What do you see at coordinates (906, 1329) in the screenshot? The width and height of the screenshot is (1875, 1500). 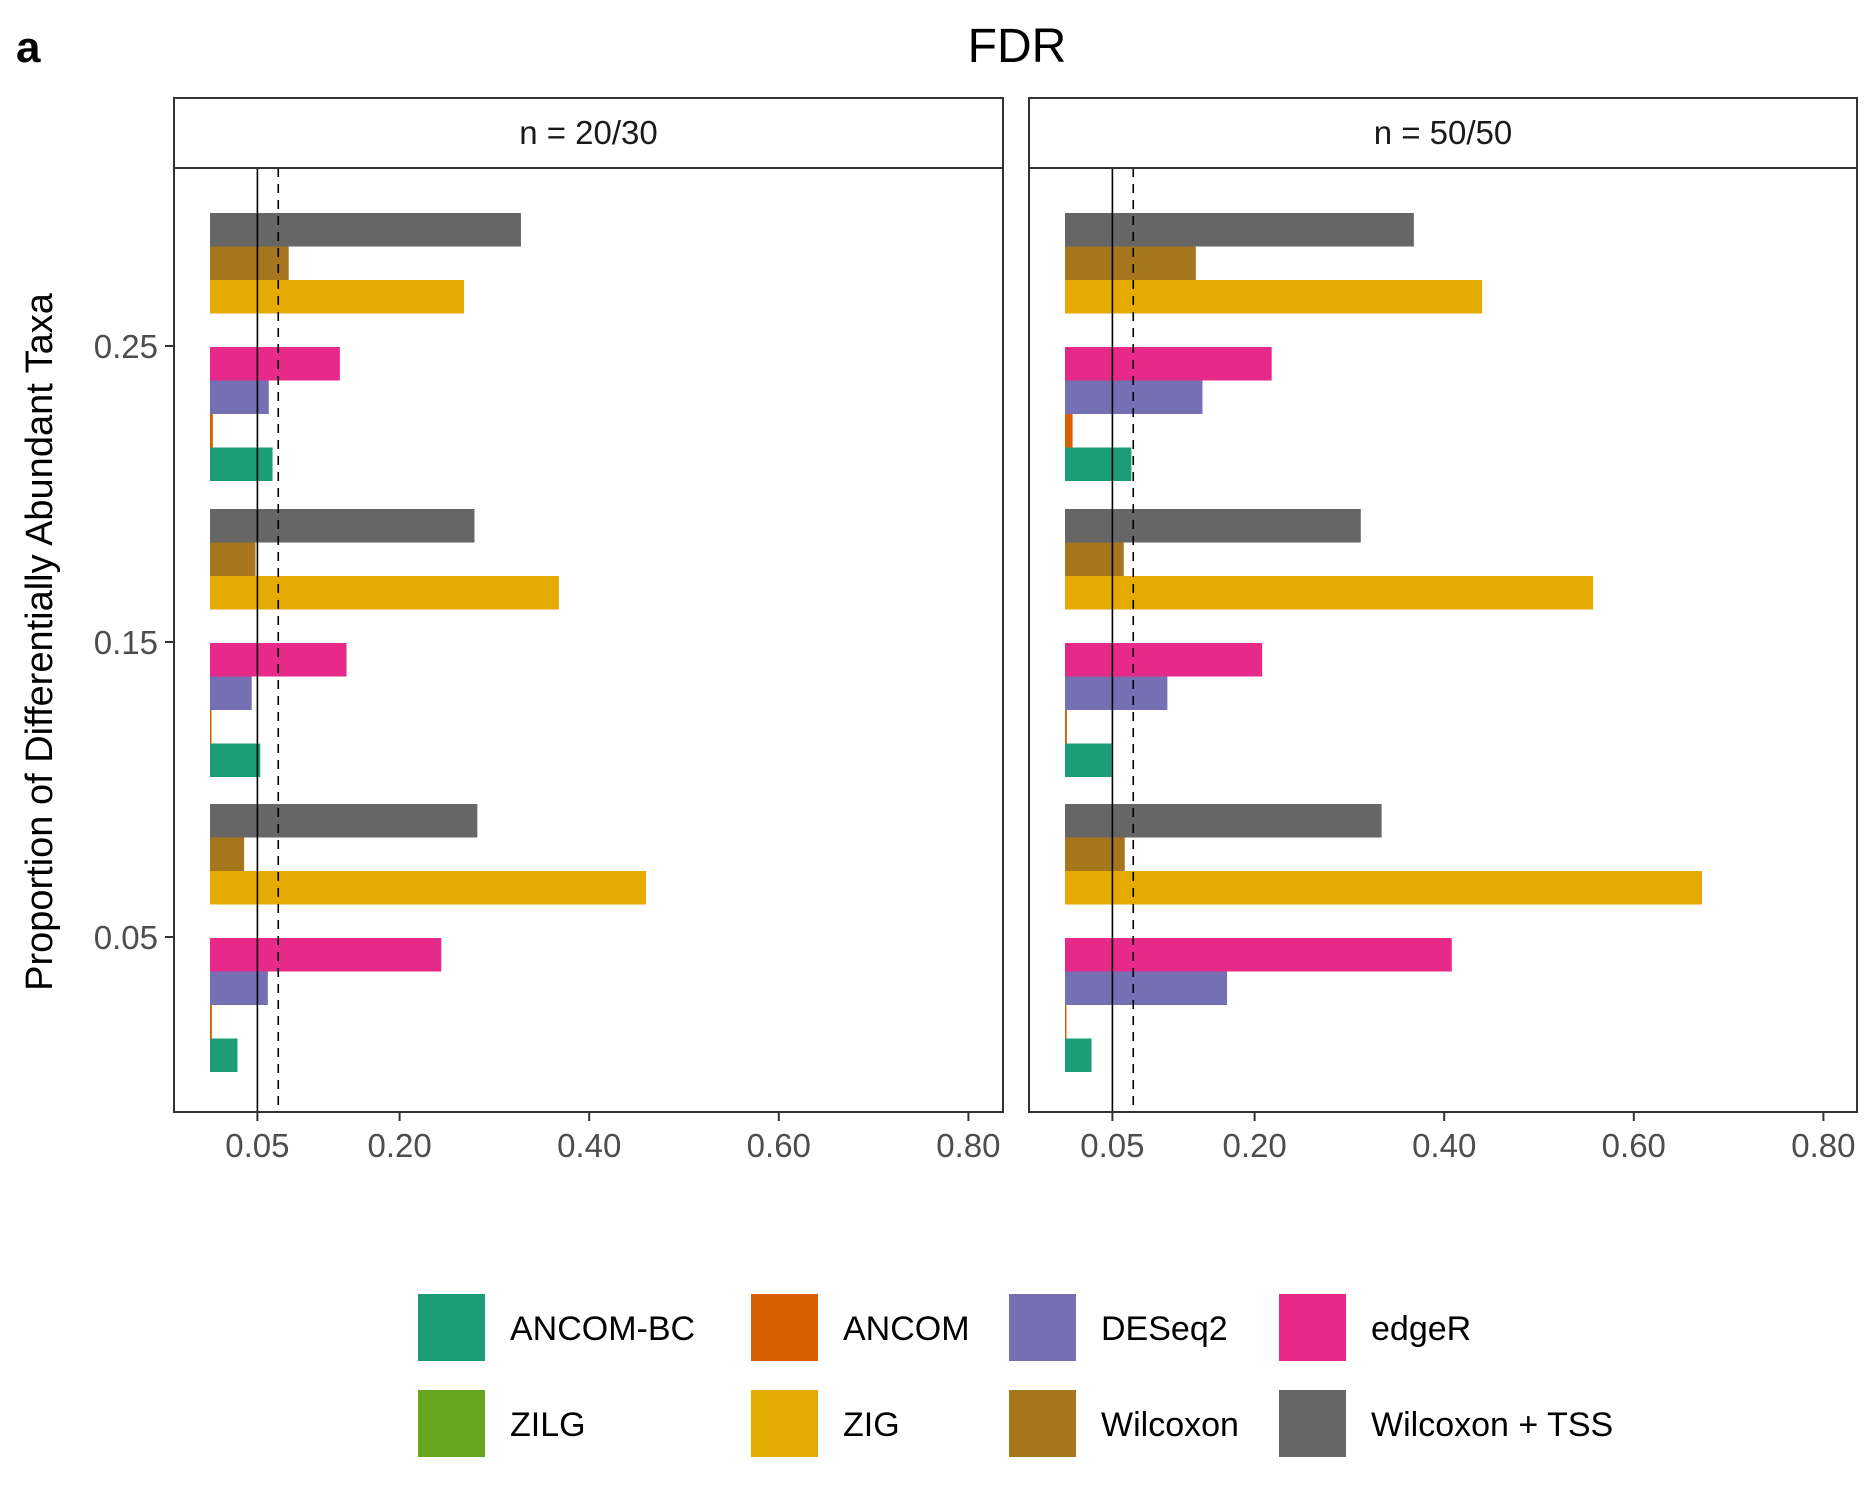 I see `legend-label-ancom: ANCOM` at bounding box center [906, 1329].